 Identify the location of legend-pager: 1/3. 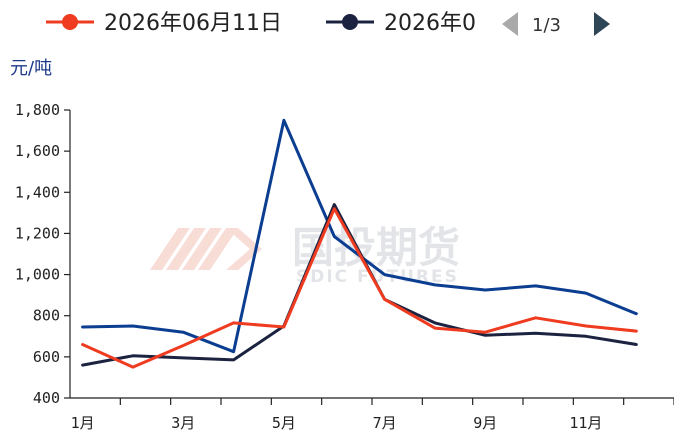
(556, 24).